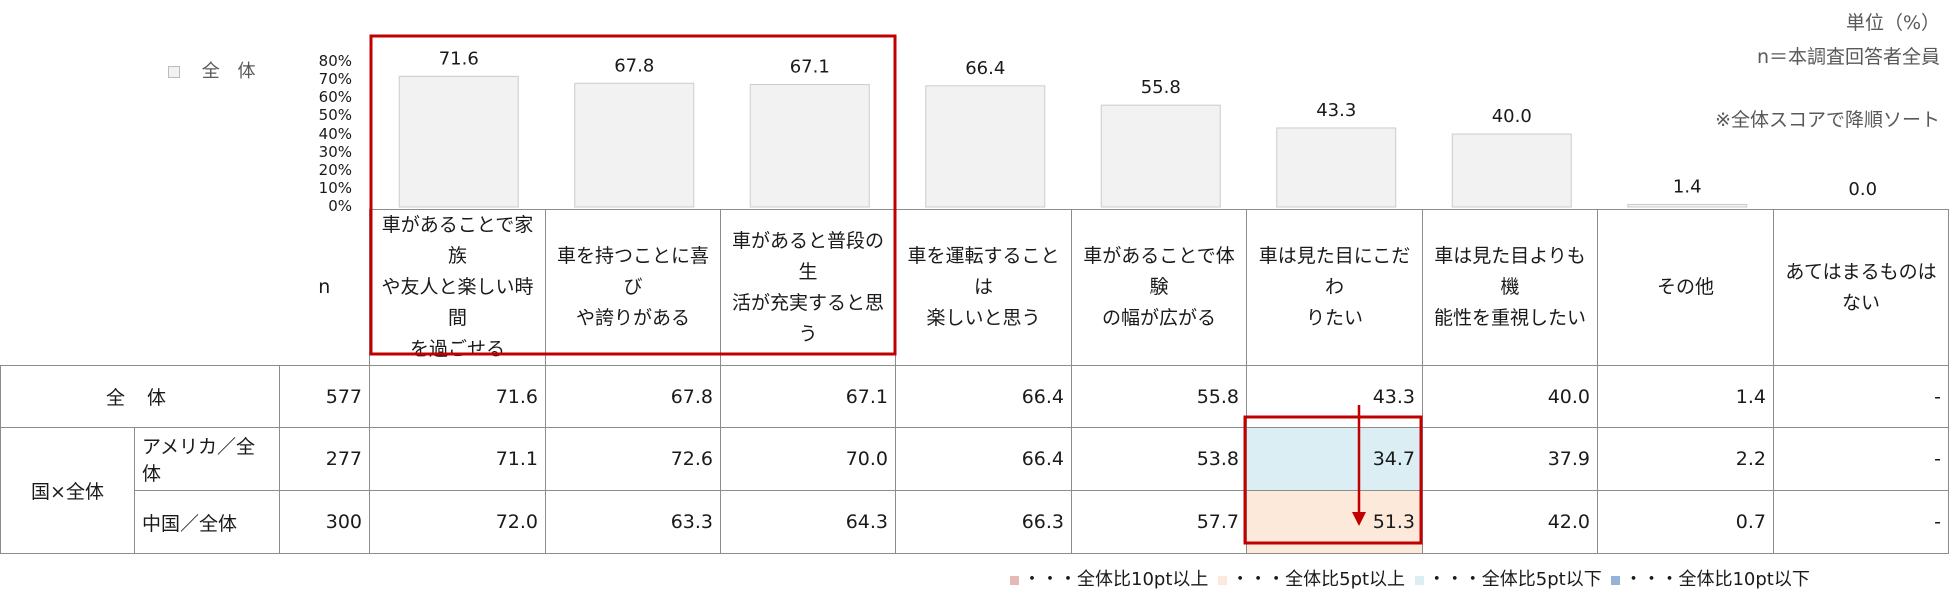  Describe the element at coordinates (324, 287) in the screenshot. I see `n-header: n` at that location.